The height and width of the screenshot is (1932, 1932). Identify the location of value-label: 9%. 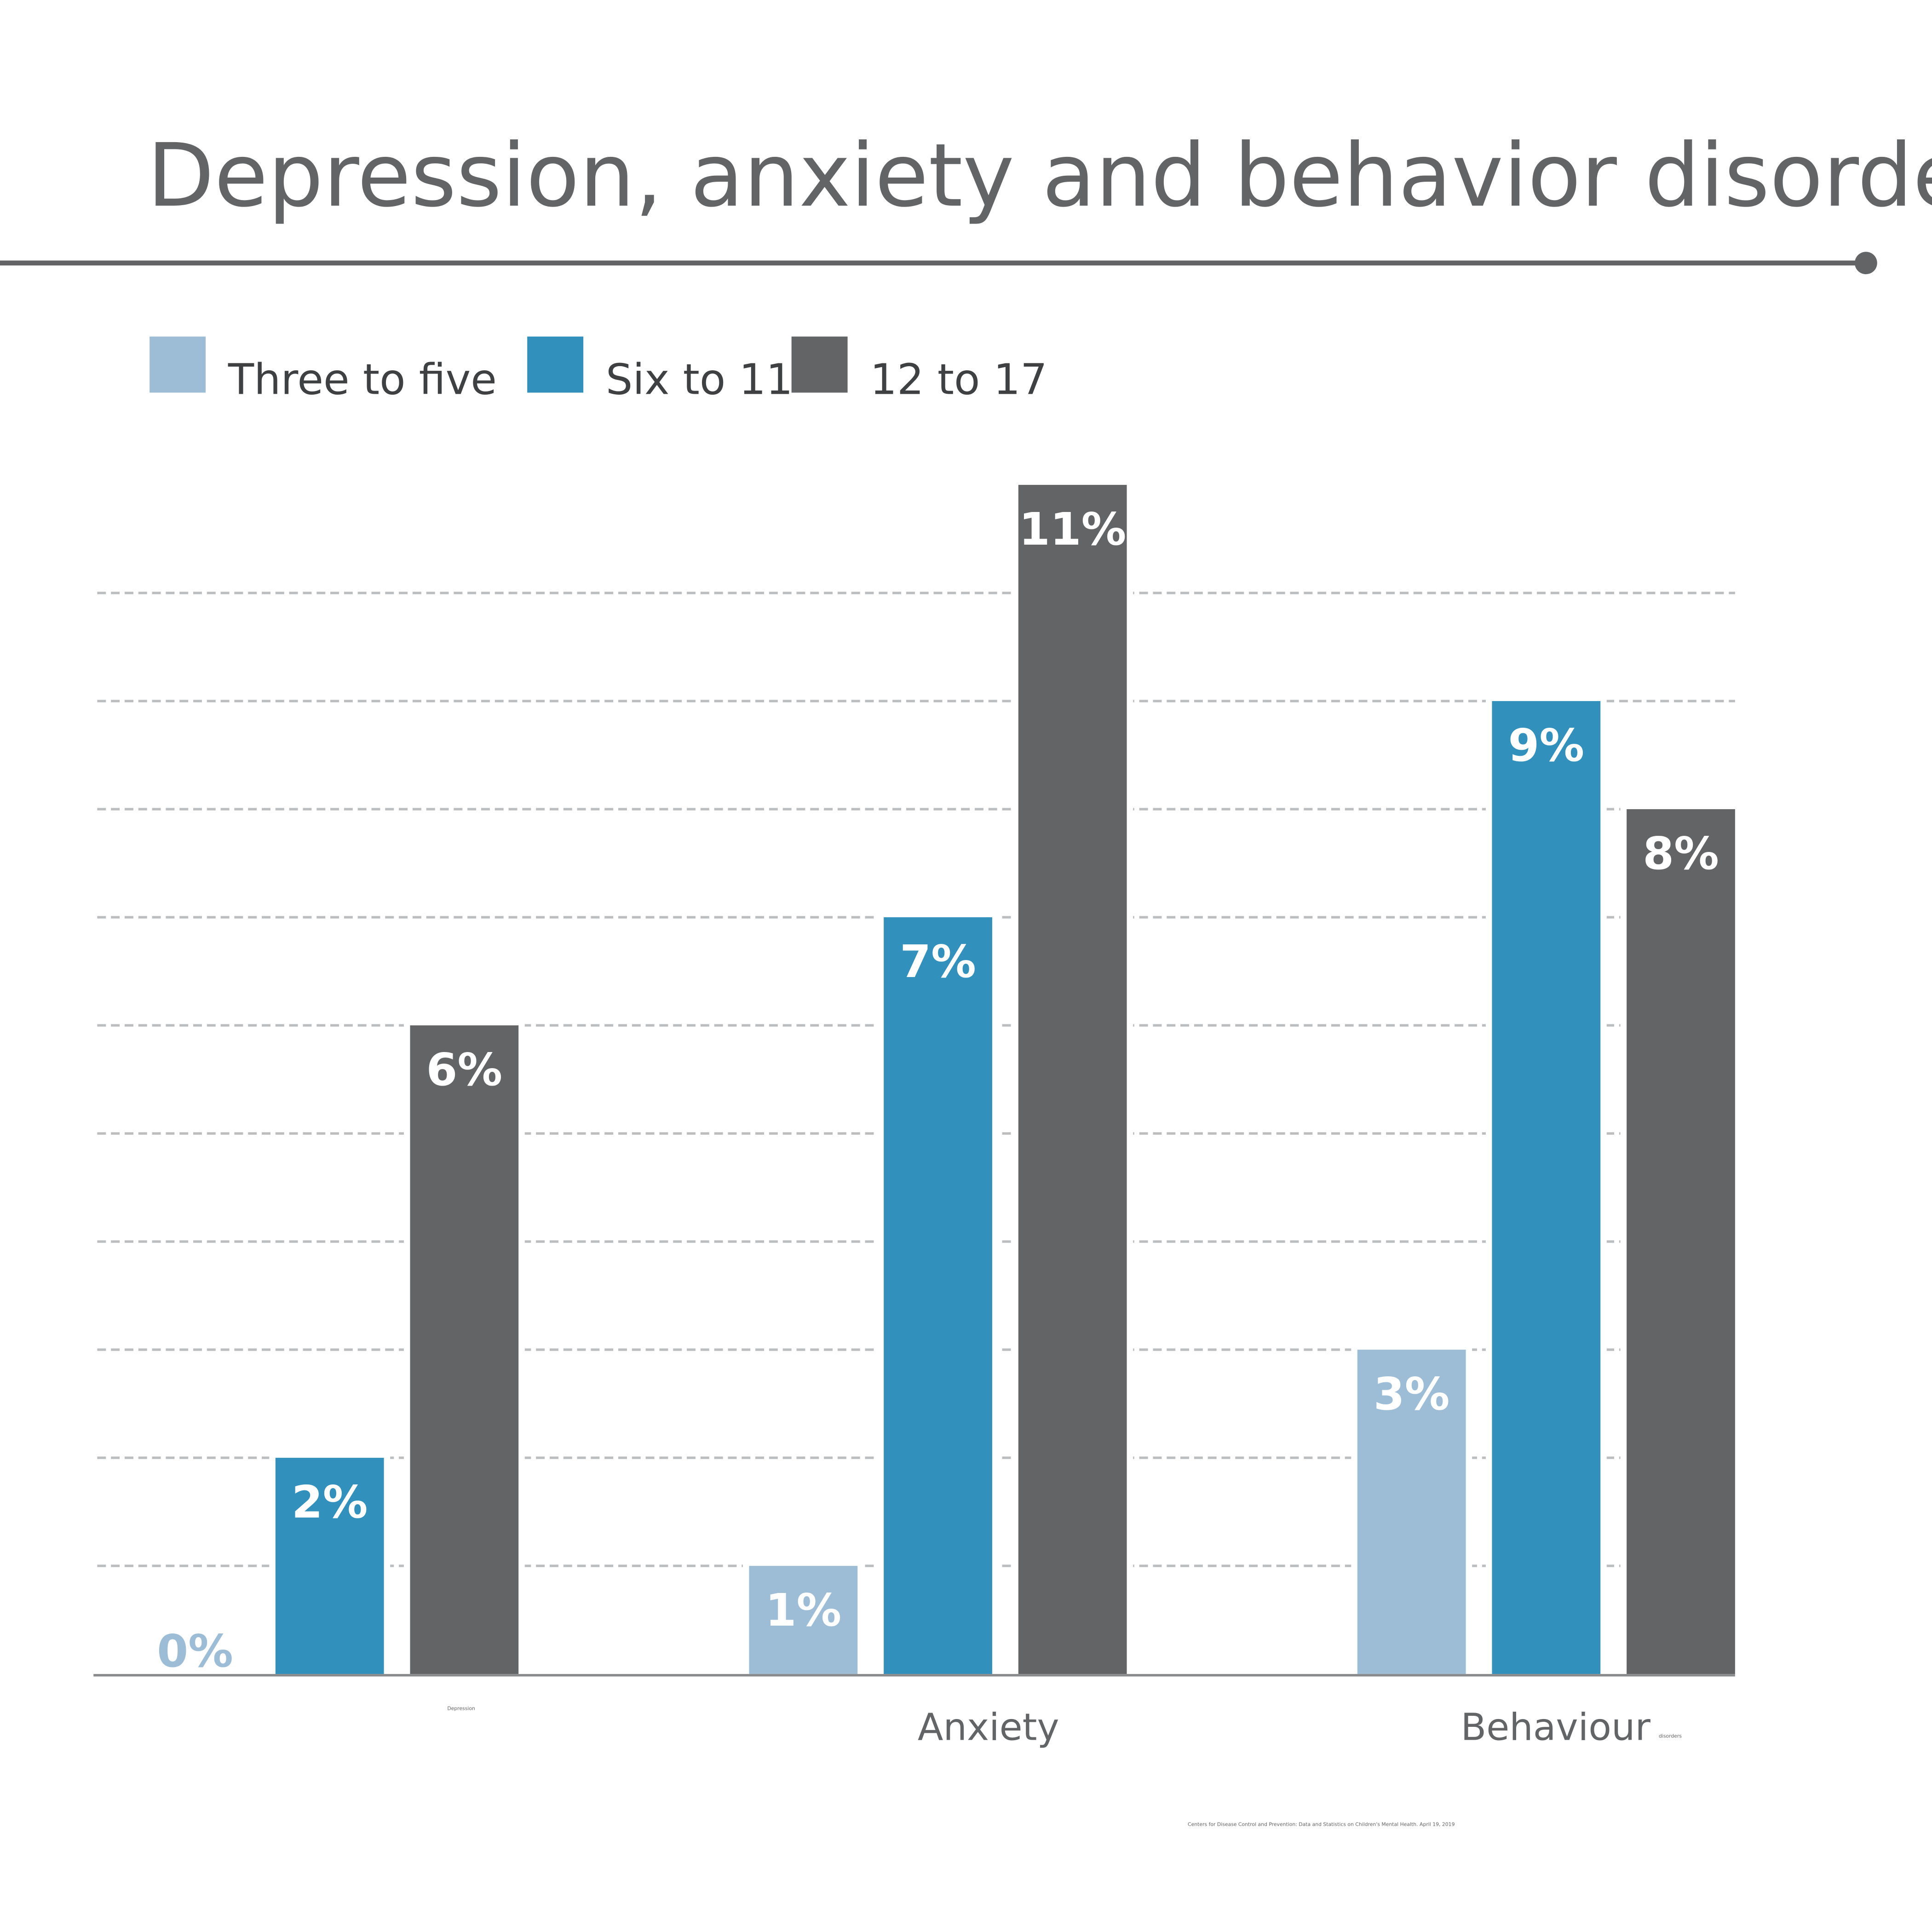
(1546, 745).